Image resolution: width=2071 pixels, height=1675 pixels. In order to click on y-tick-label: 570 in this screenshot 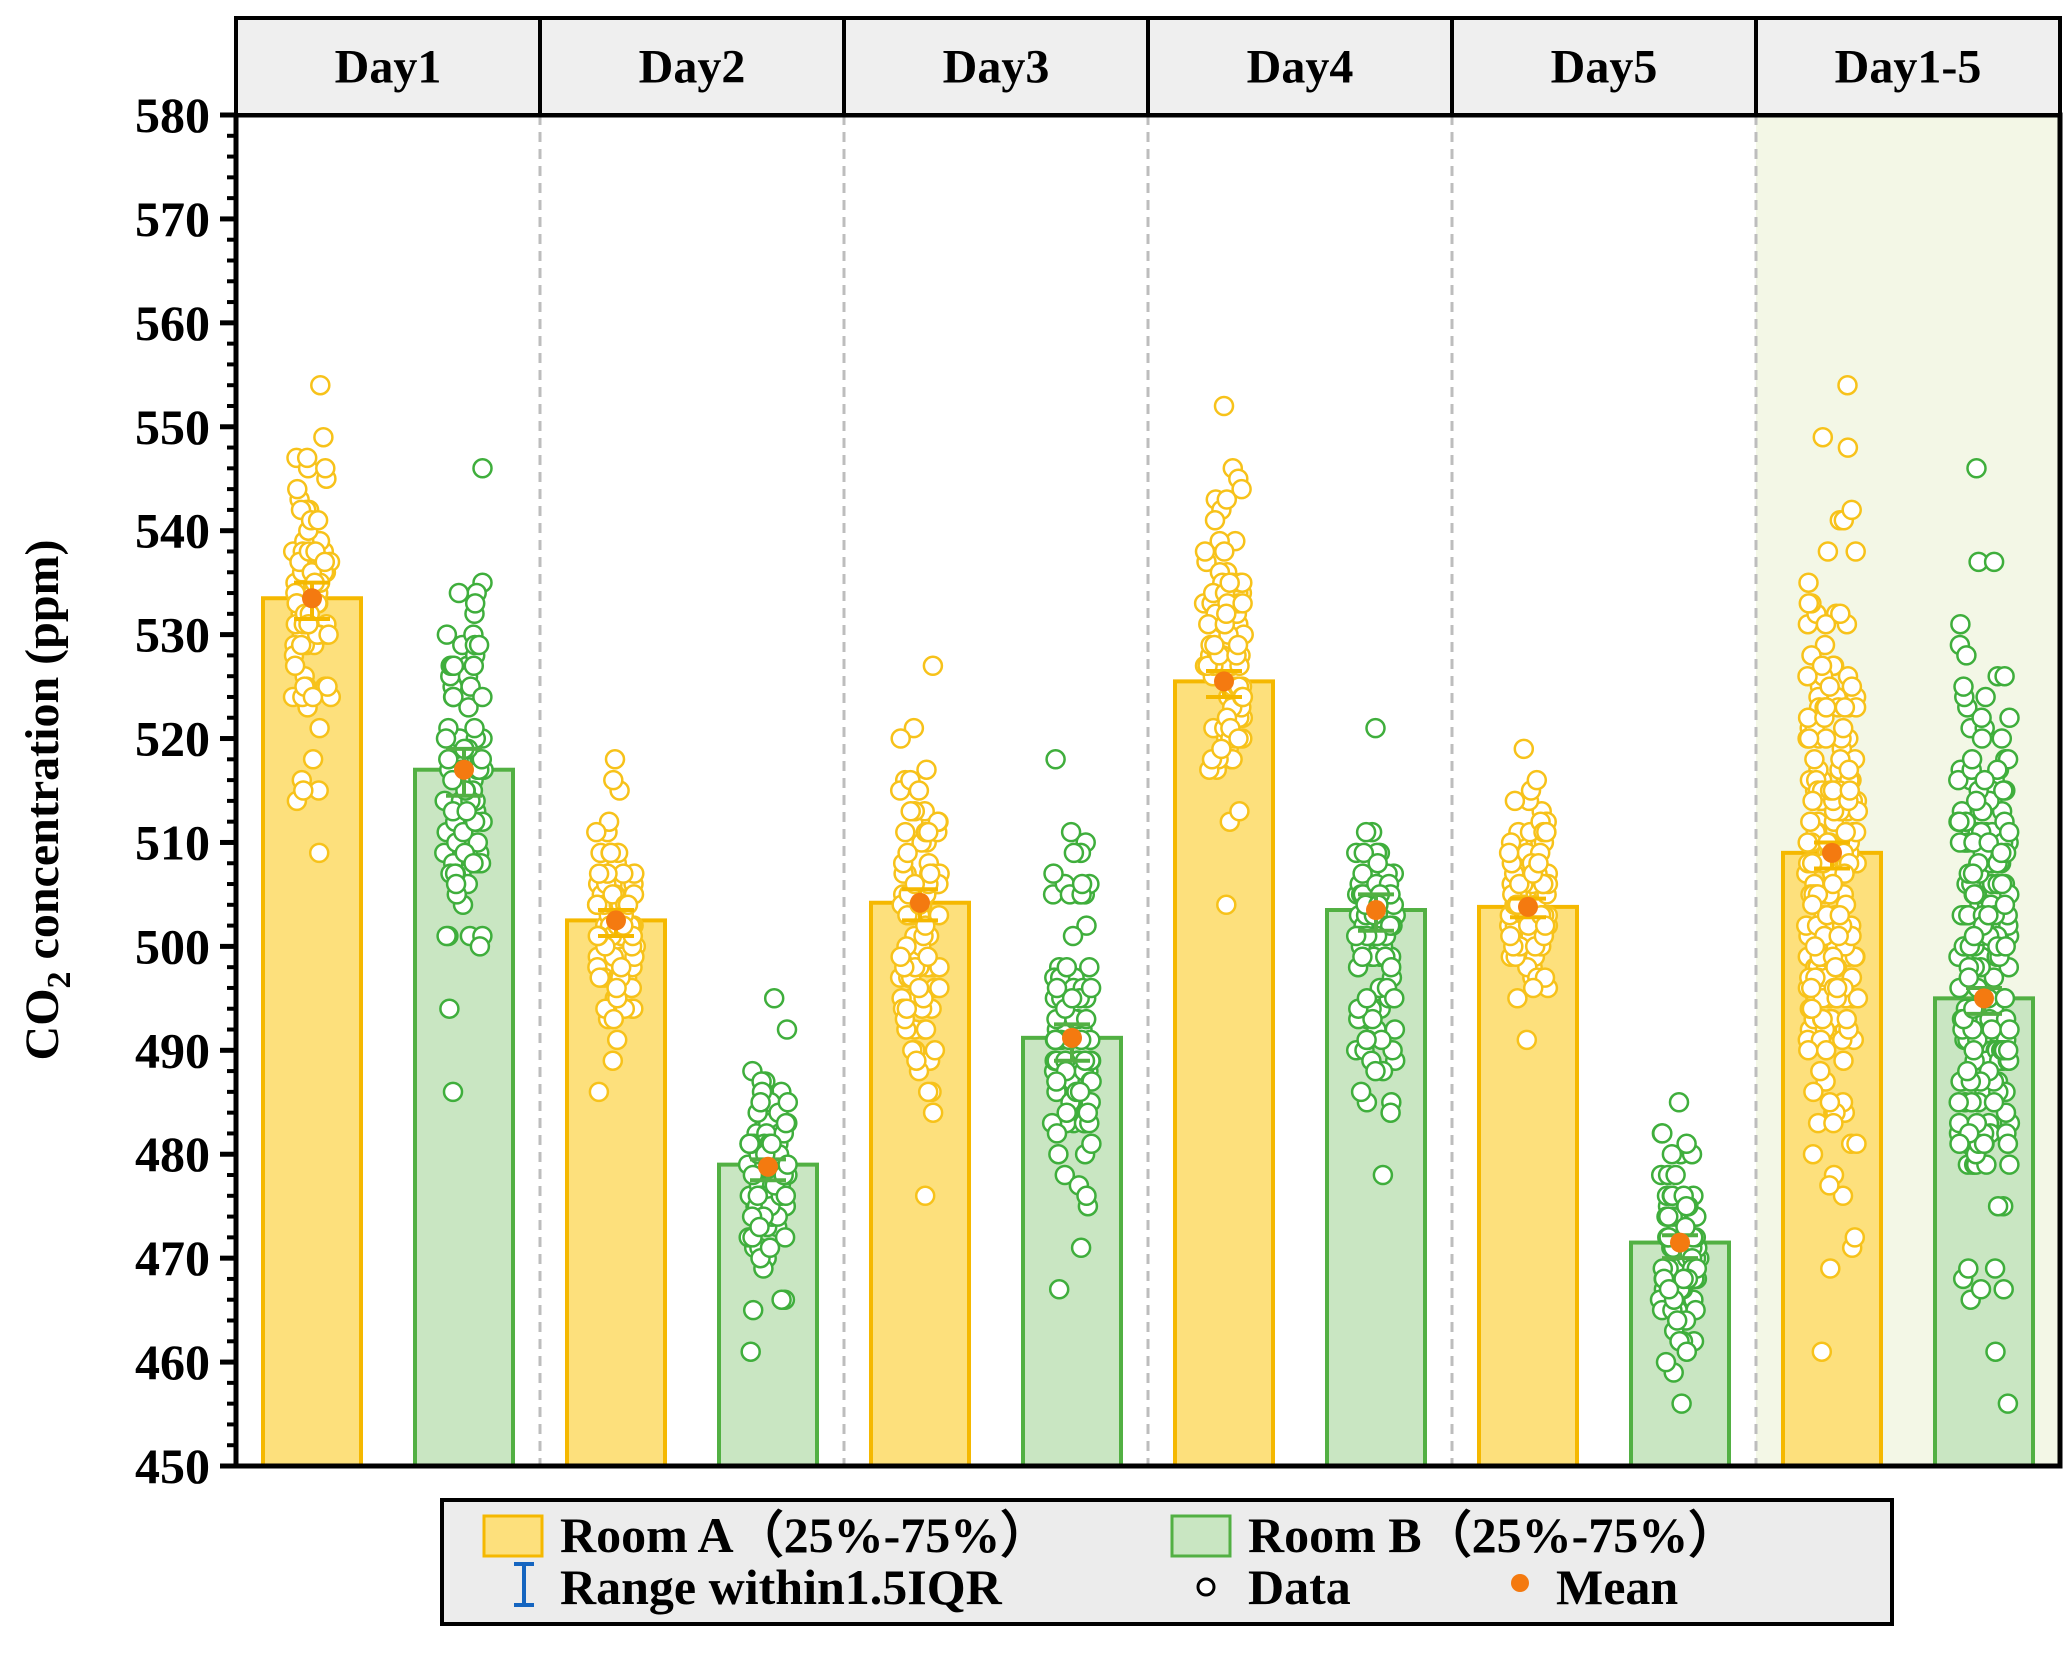, I will do `click(172, 219)`.